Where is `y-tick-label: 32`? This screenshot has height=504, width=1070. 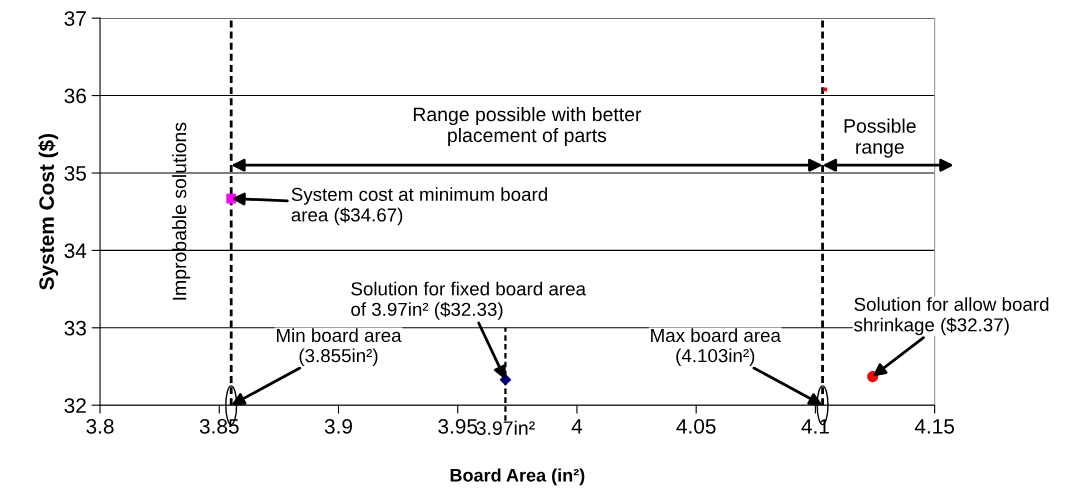
y-tick-label: 32 is located at coordinates (75, 405).